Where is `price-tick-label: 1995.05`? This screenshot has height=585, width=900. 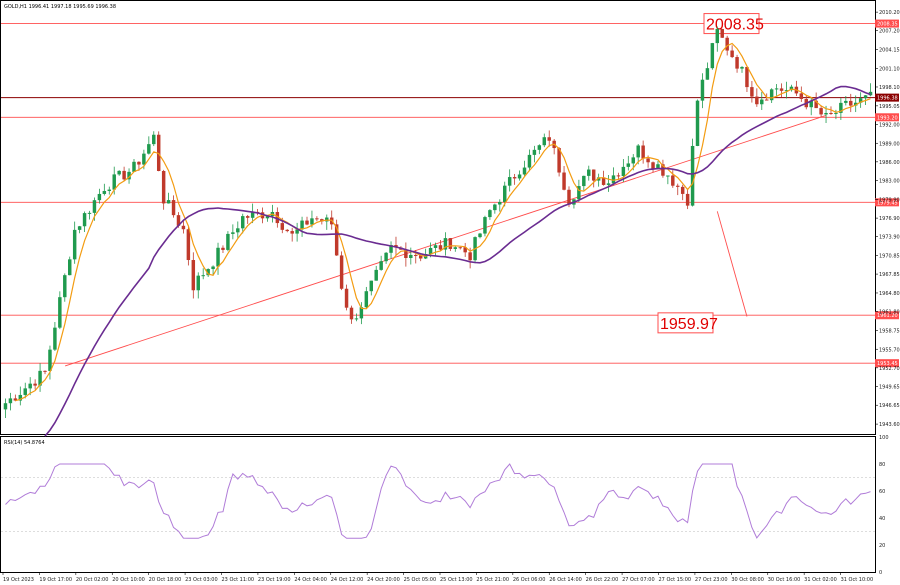
price-tick-label: 1995.05 is located at coordinates (889, 107).